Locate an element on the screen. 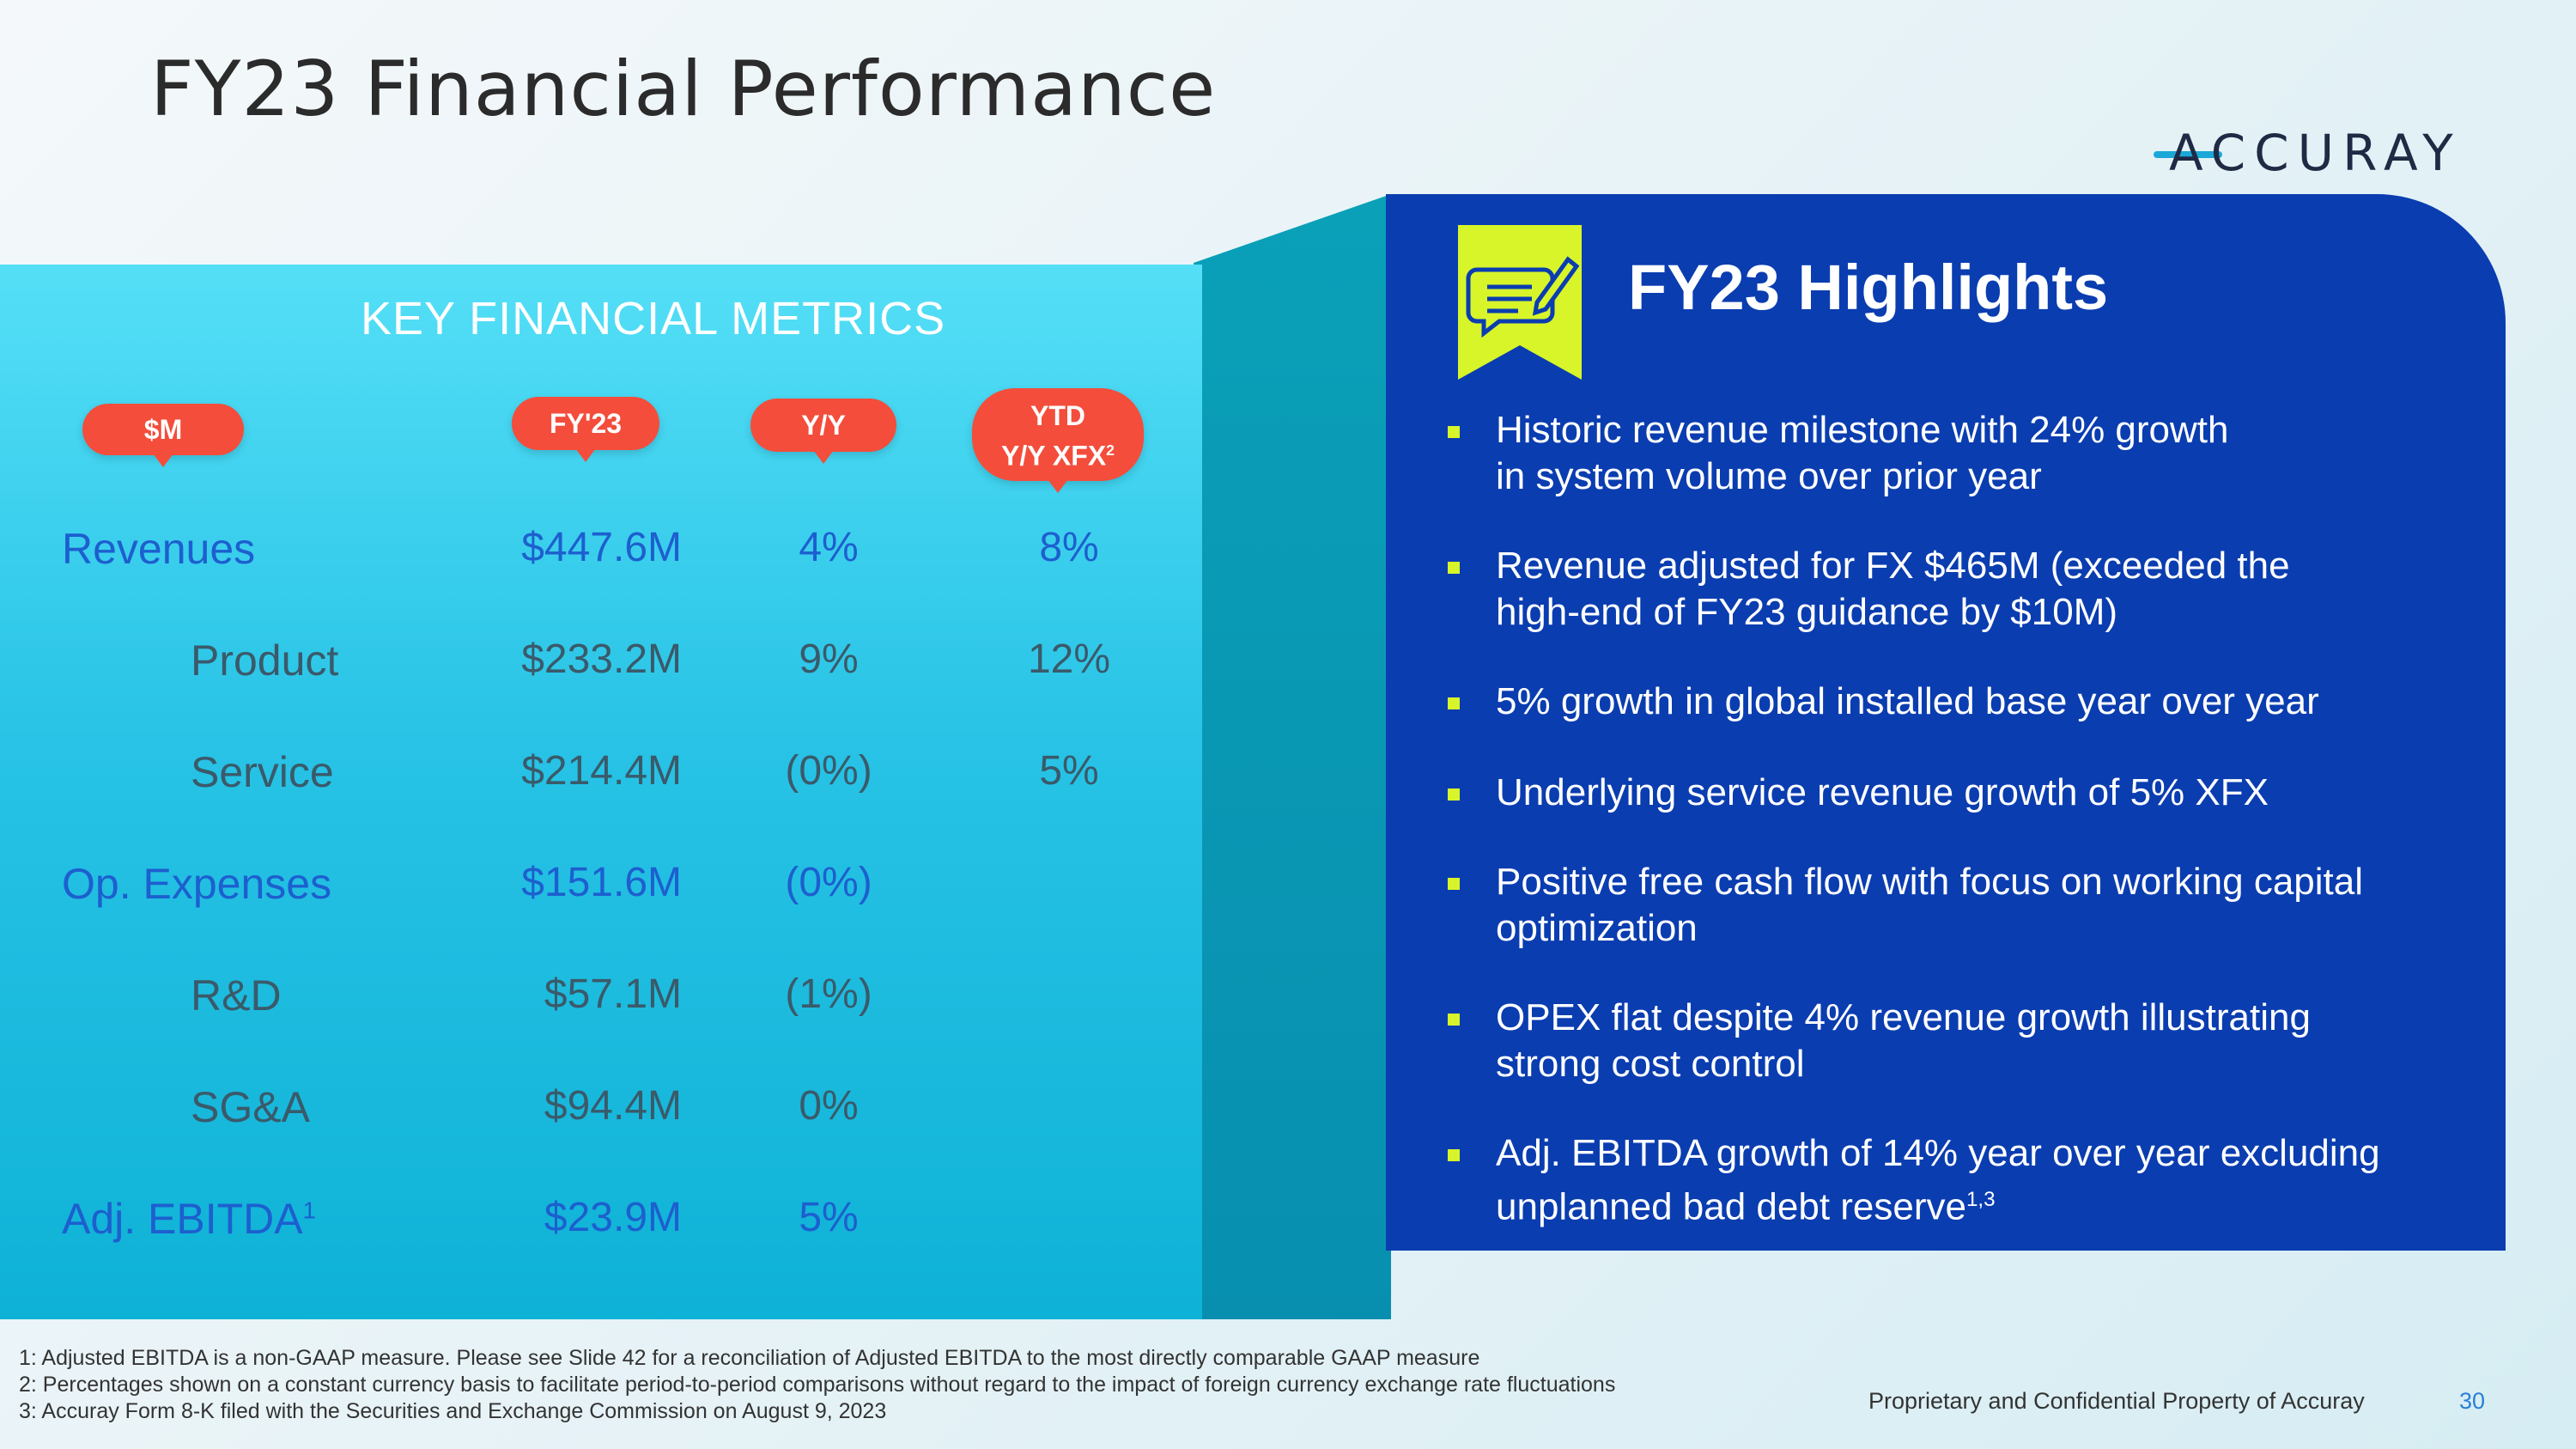 This screenshot has width=2576, height=1449. fy-value: $23.9M is located at coordinates (613, 1217).